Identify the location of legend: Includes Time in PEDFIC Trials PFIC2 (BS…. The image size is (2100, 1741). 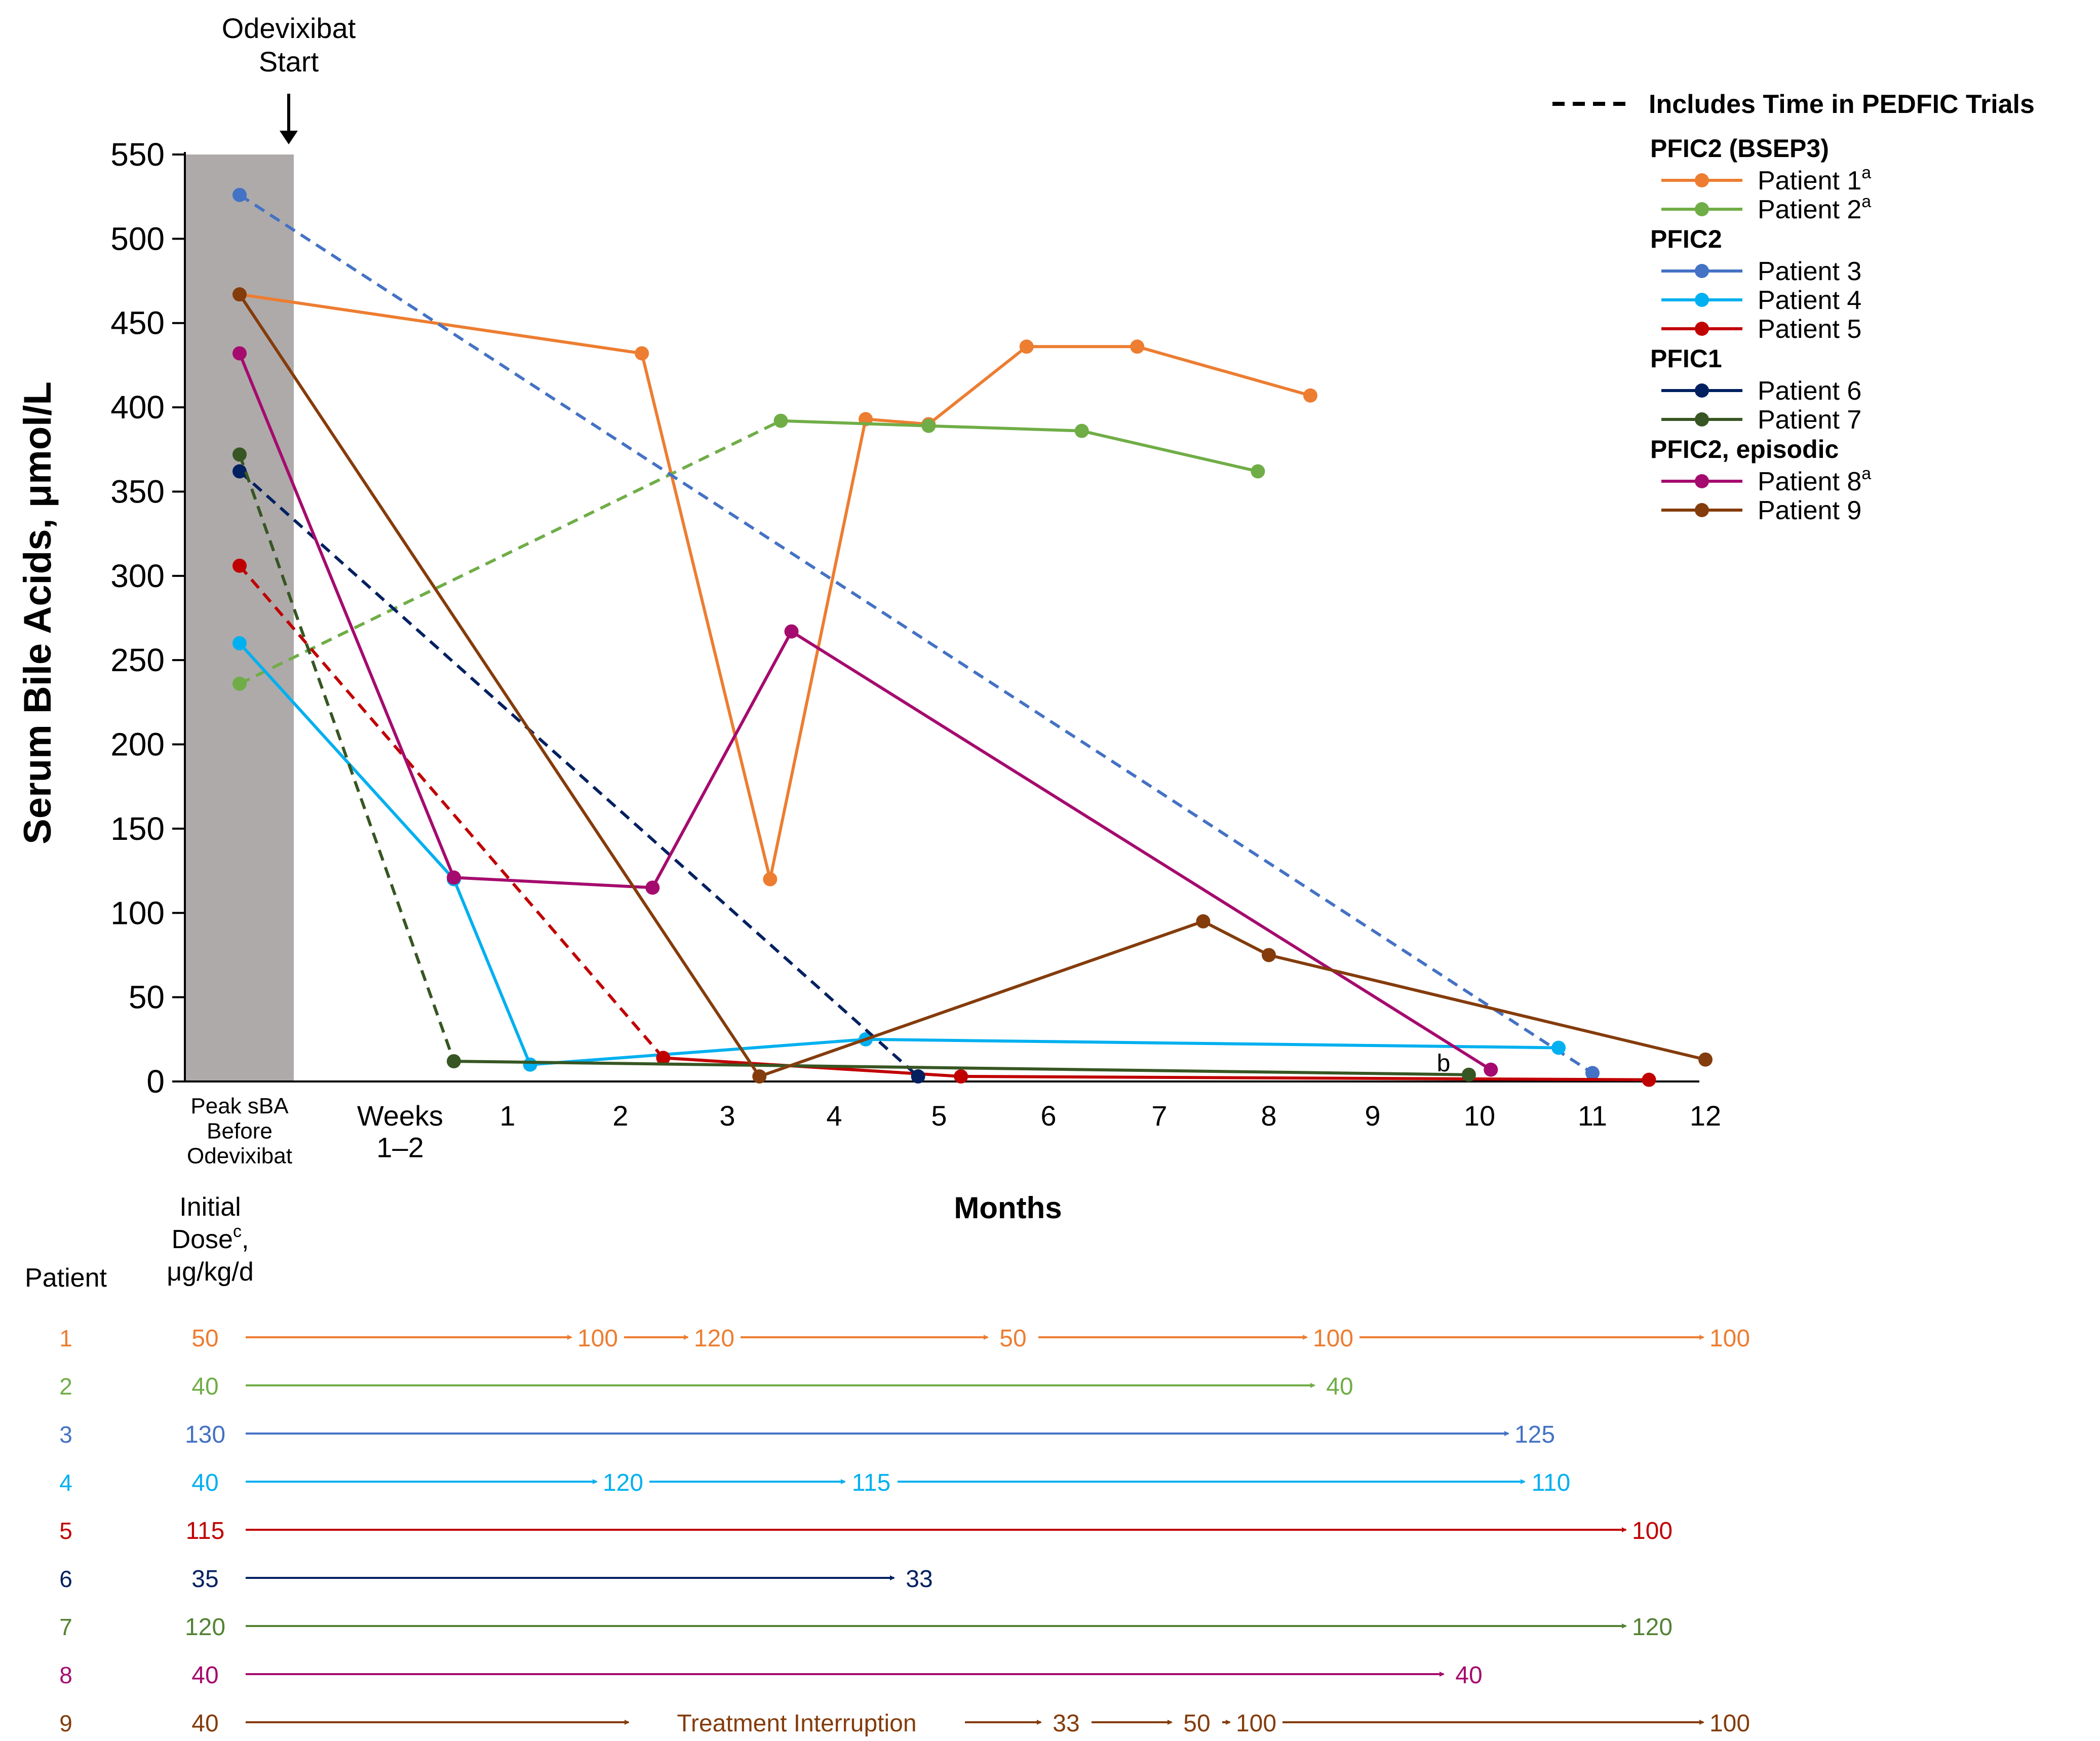
(1793, 307).